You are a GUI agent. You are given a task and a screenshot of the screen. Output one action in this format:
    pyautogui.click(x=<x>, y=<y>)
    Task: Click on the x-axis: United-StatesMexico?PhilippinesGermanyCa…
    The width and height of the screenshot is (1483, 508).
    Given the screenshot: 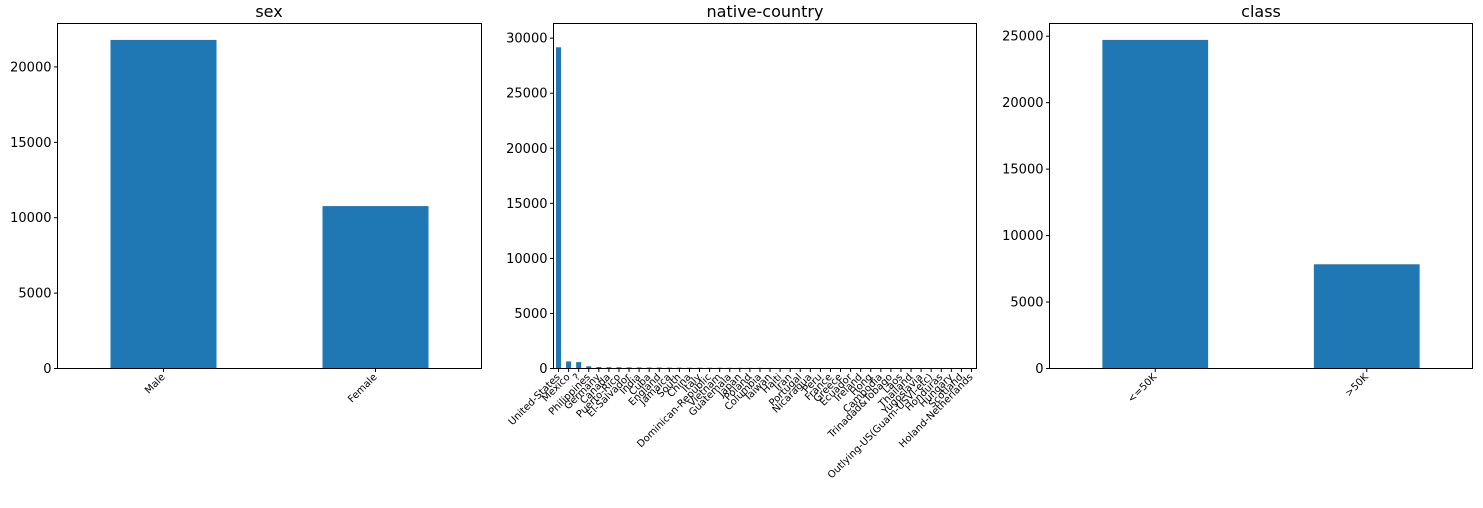 What is the action you would take?
    pyautogui.click(x=741, y=424)
    